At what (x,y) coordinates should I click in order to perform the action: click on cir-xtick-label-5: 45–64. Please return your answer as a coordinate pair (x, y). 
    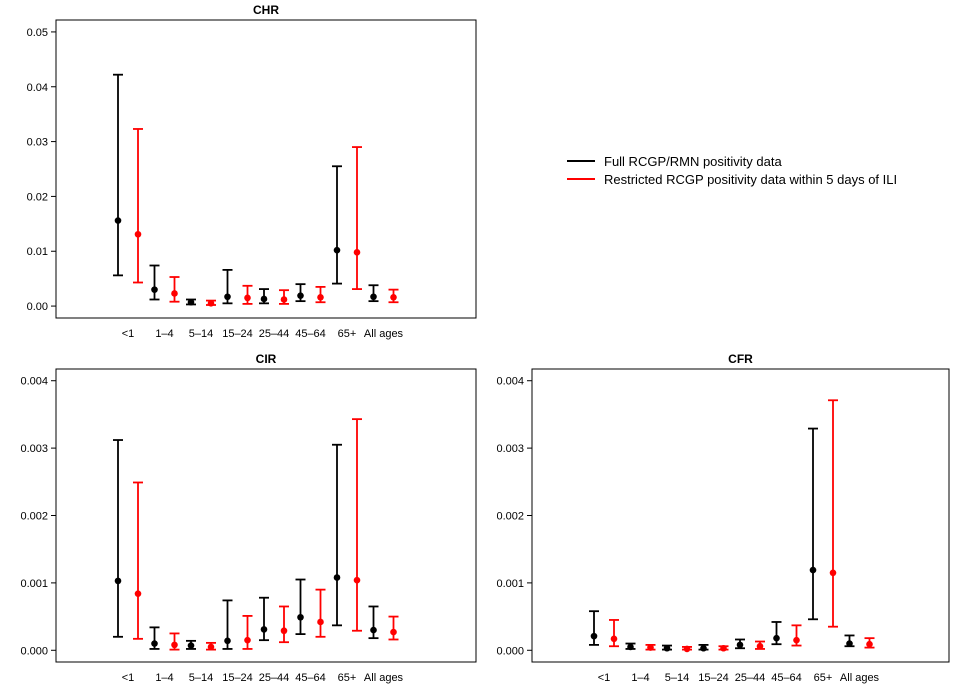
    Looking at the image, I should click on (310, 678).